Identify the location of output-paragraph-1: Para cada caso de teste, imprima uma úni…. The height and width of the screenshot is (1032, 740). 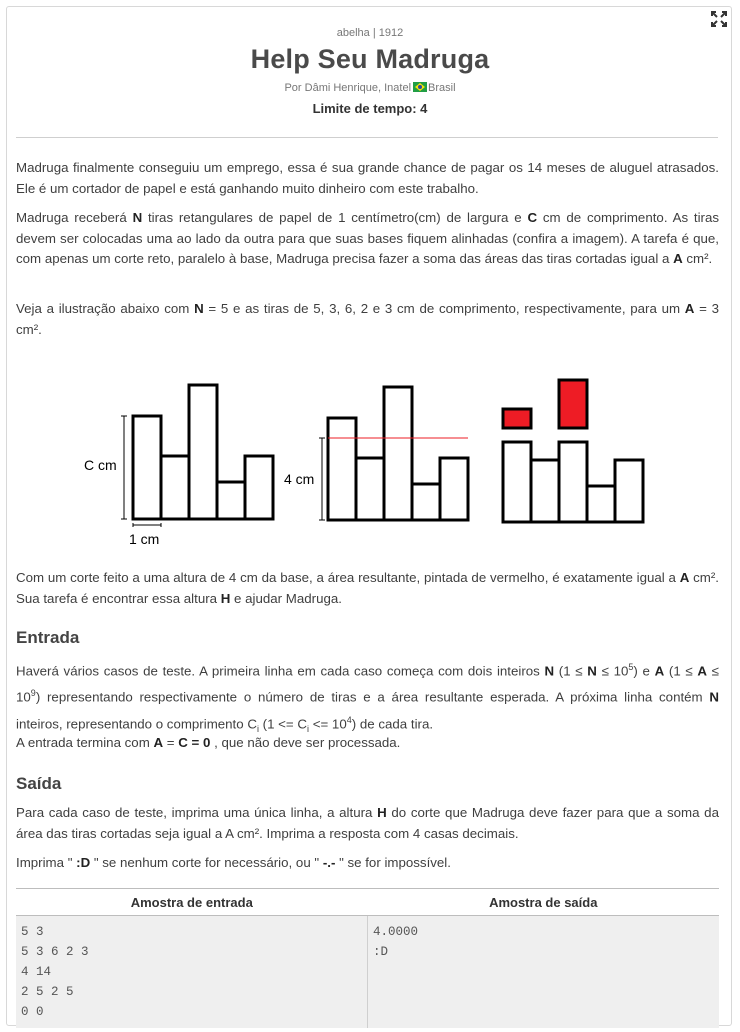
(367, 823).